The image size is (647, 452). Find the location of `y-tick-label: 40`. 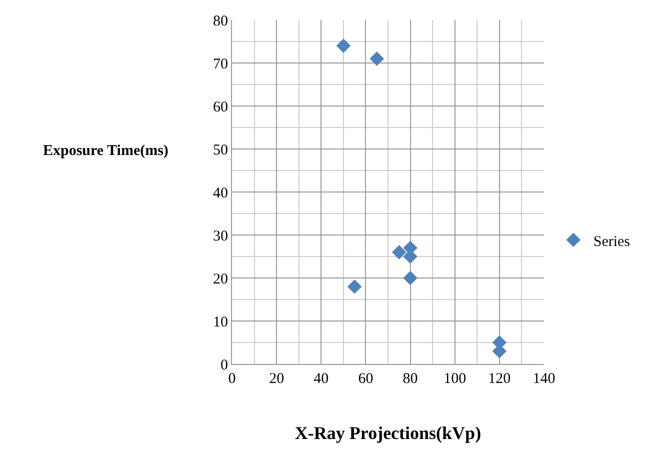

y-tick-label: 40 is located at coordinates (220, 193).